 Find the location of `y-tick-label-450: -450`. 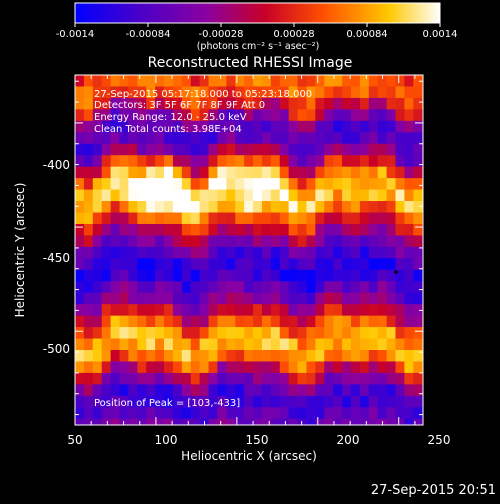

y-tick-label-450: -450 is located at coordinates (56, 258).